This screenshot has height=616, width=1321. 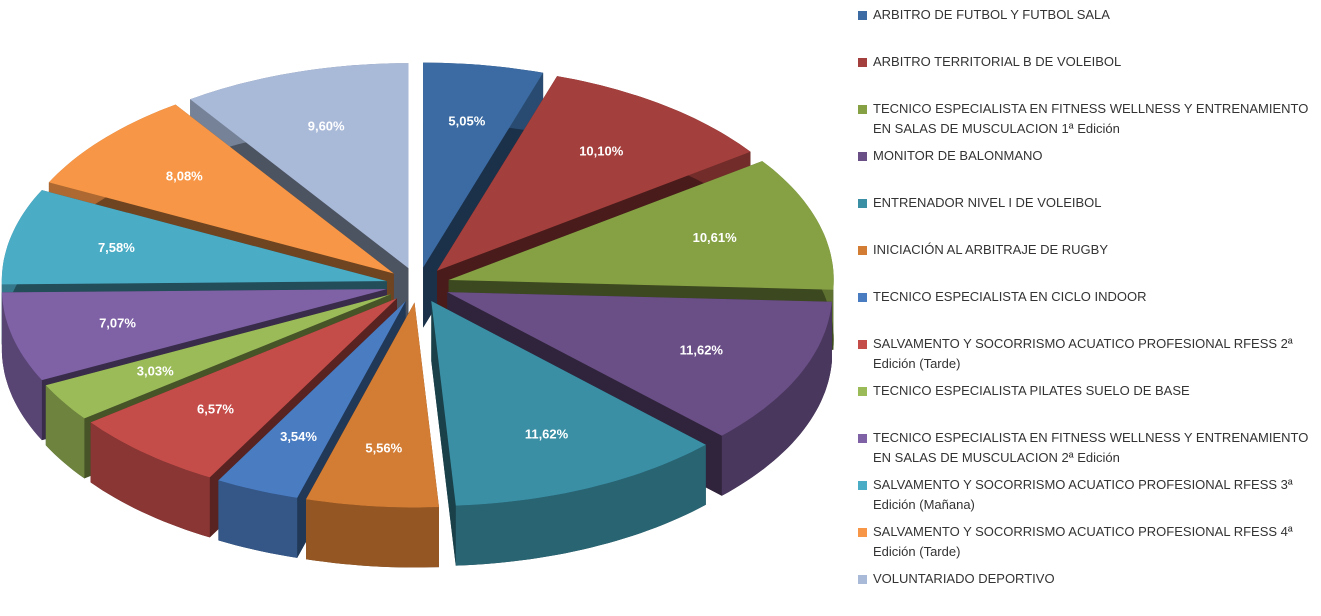 What do you see at coordinates (1088, 28) in the screenshot?
I see `legend-item: ARBITRO DE FUTBOL Y FUTBOL SALA` at bounding box center [1088, 28].